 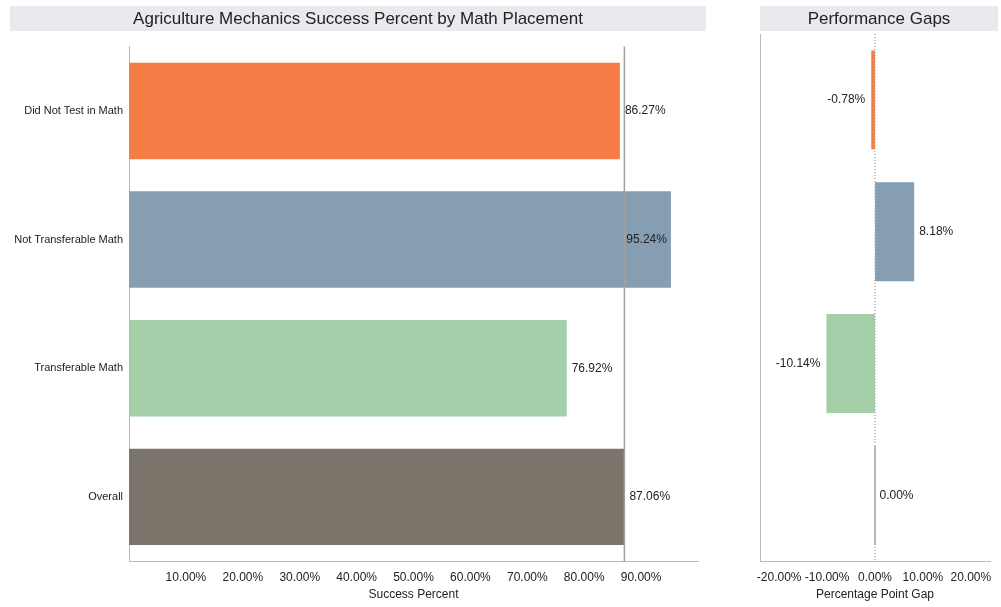 I want to click on x-tick-label: -20.00%, so click(x=779, y=576).